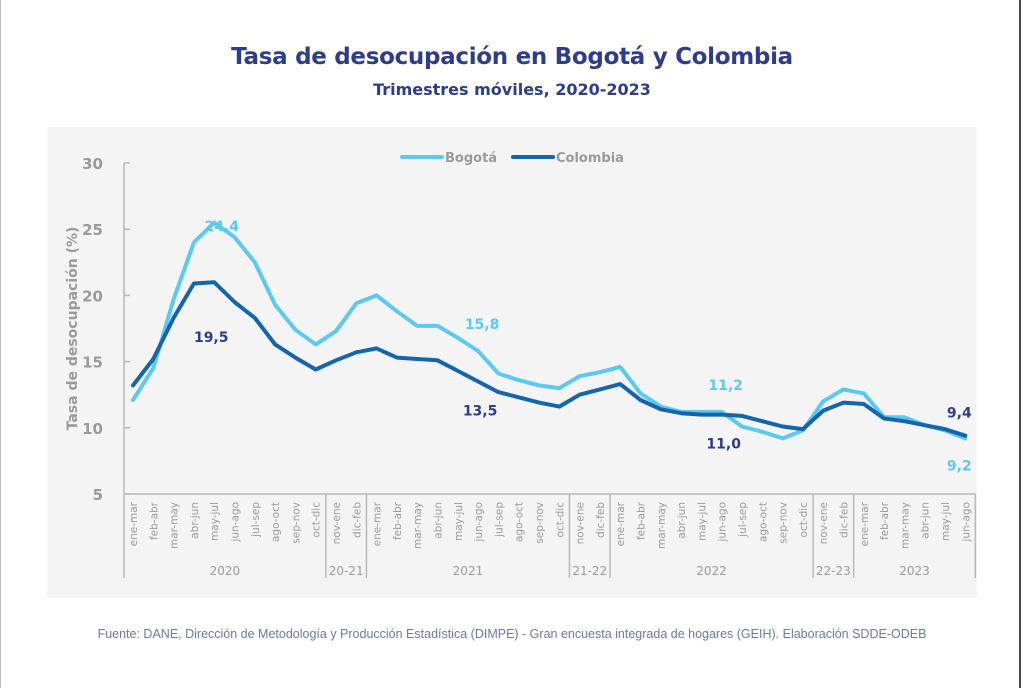 Image resolution: width=1024 pixels, height=689 pixels. I want to click on x-group-label: 2022, so click(711, 571).